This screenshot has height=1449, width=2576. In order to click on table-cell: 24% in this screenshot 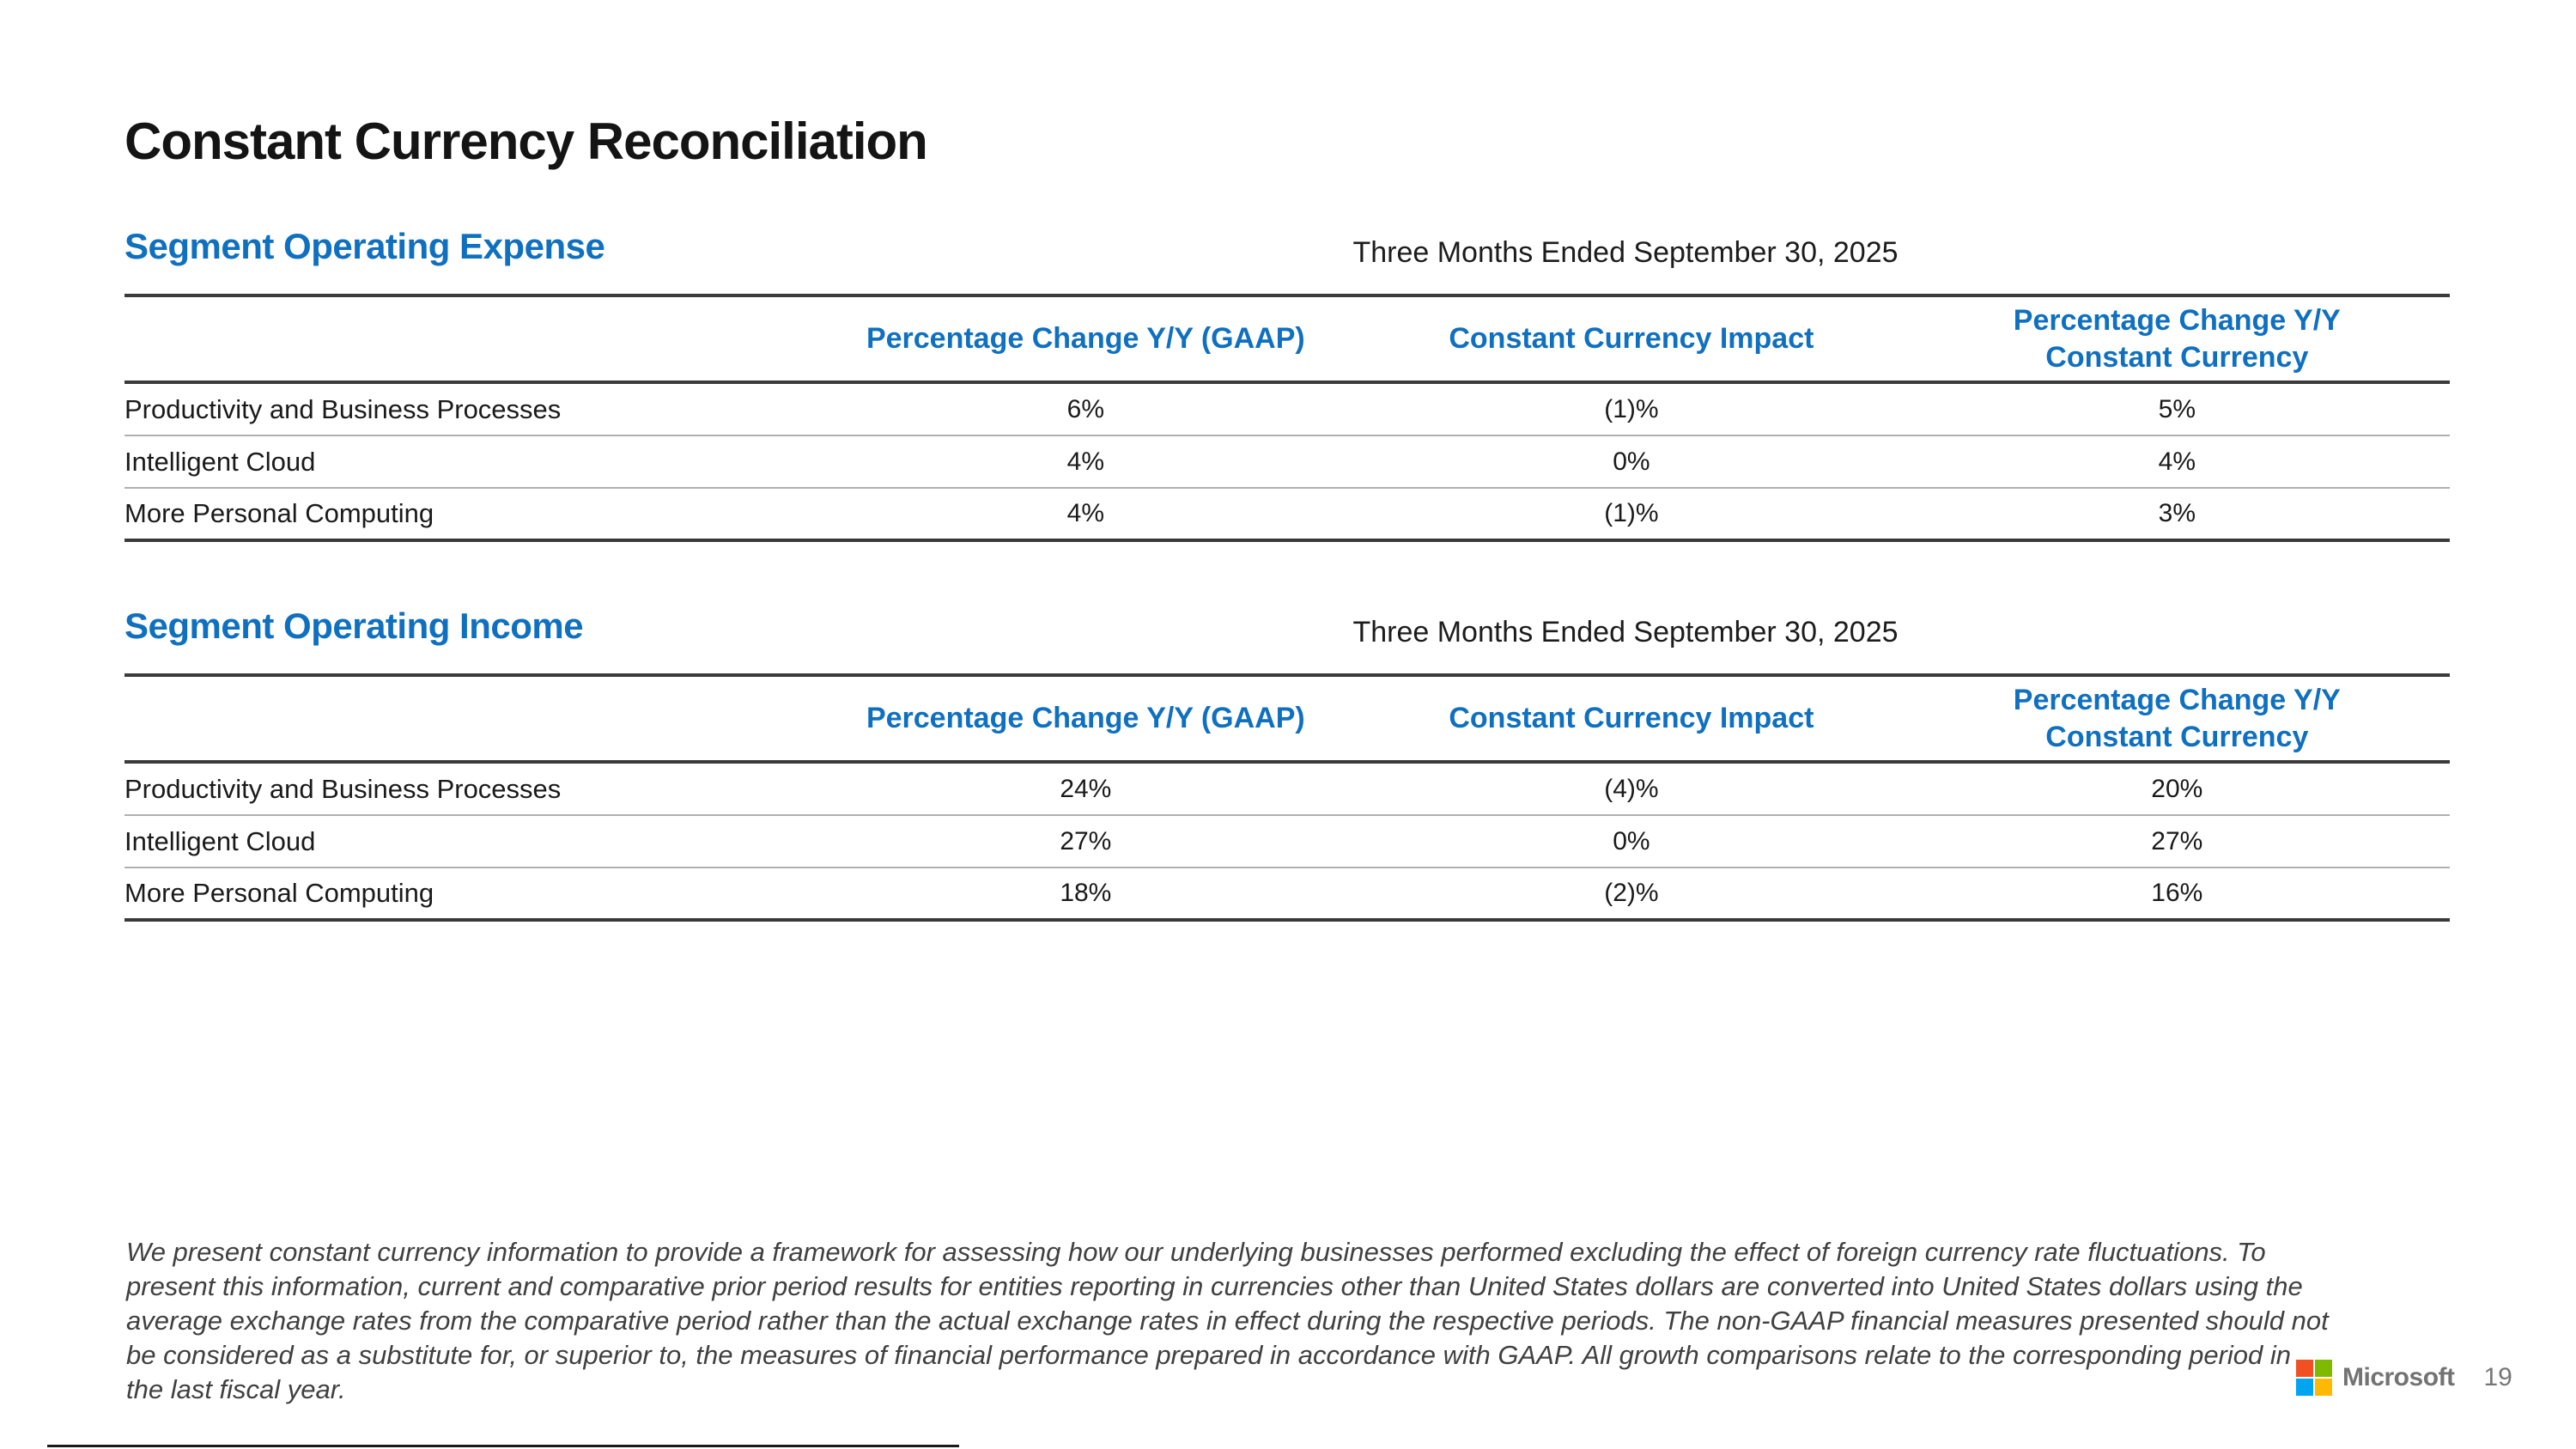, I will do `click(1086, 788)`.